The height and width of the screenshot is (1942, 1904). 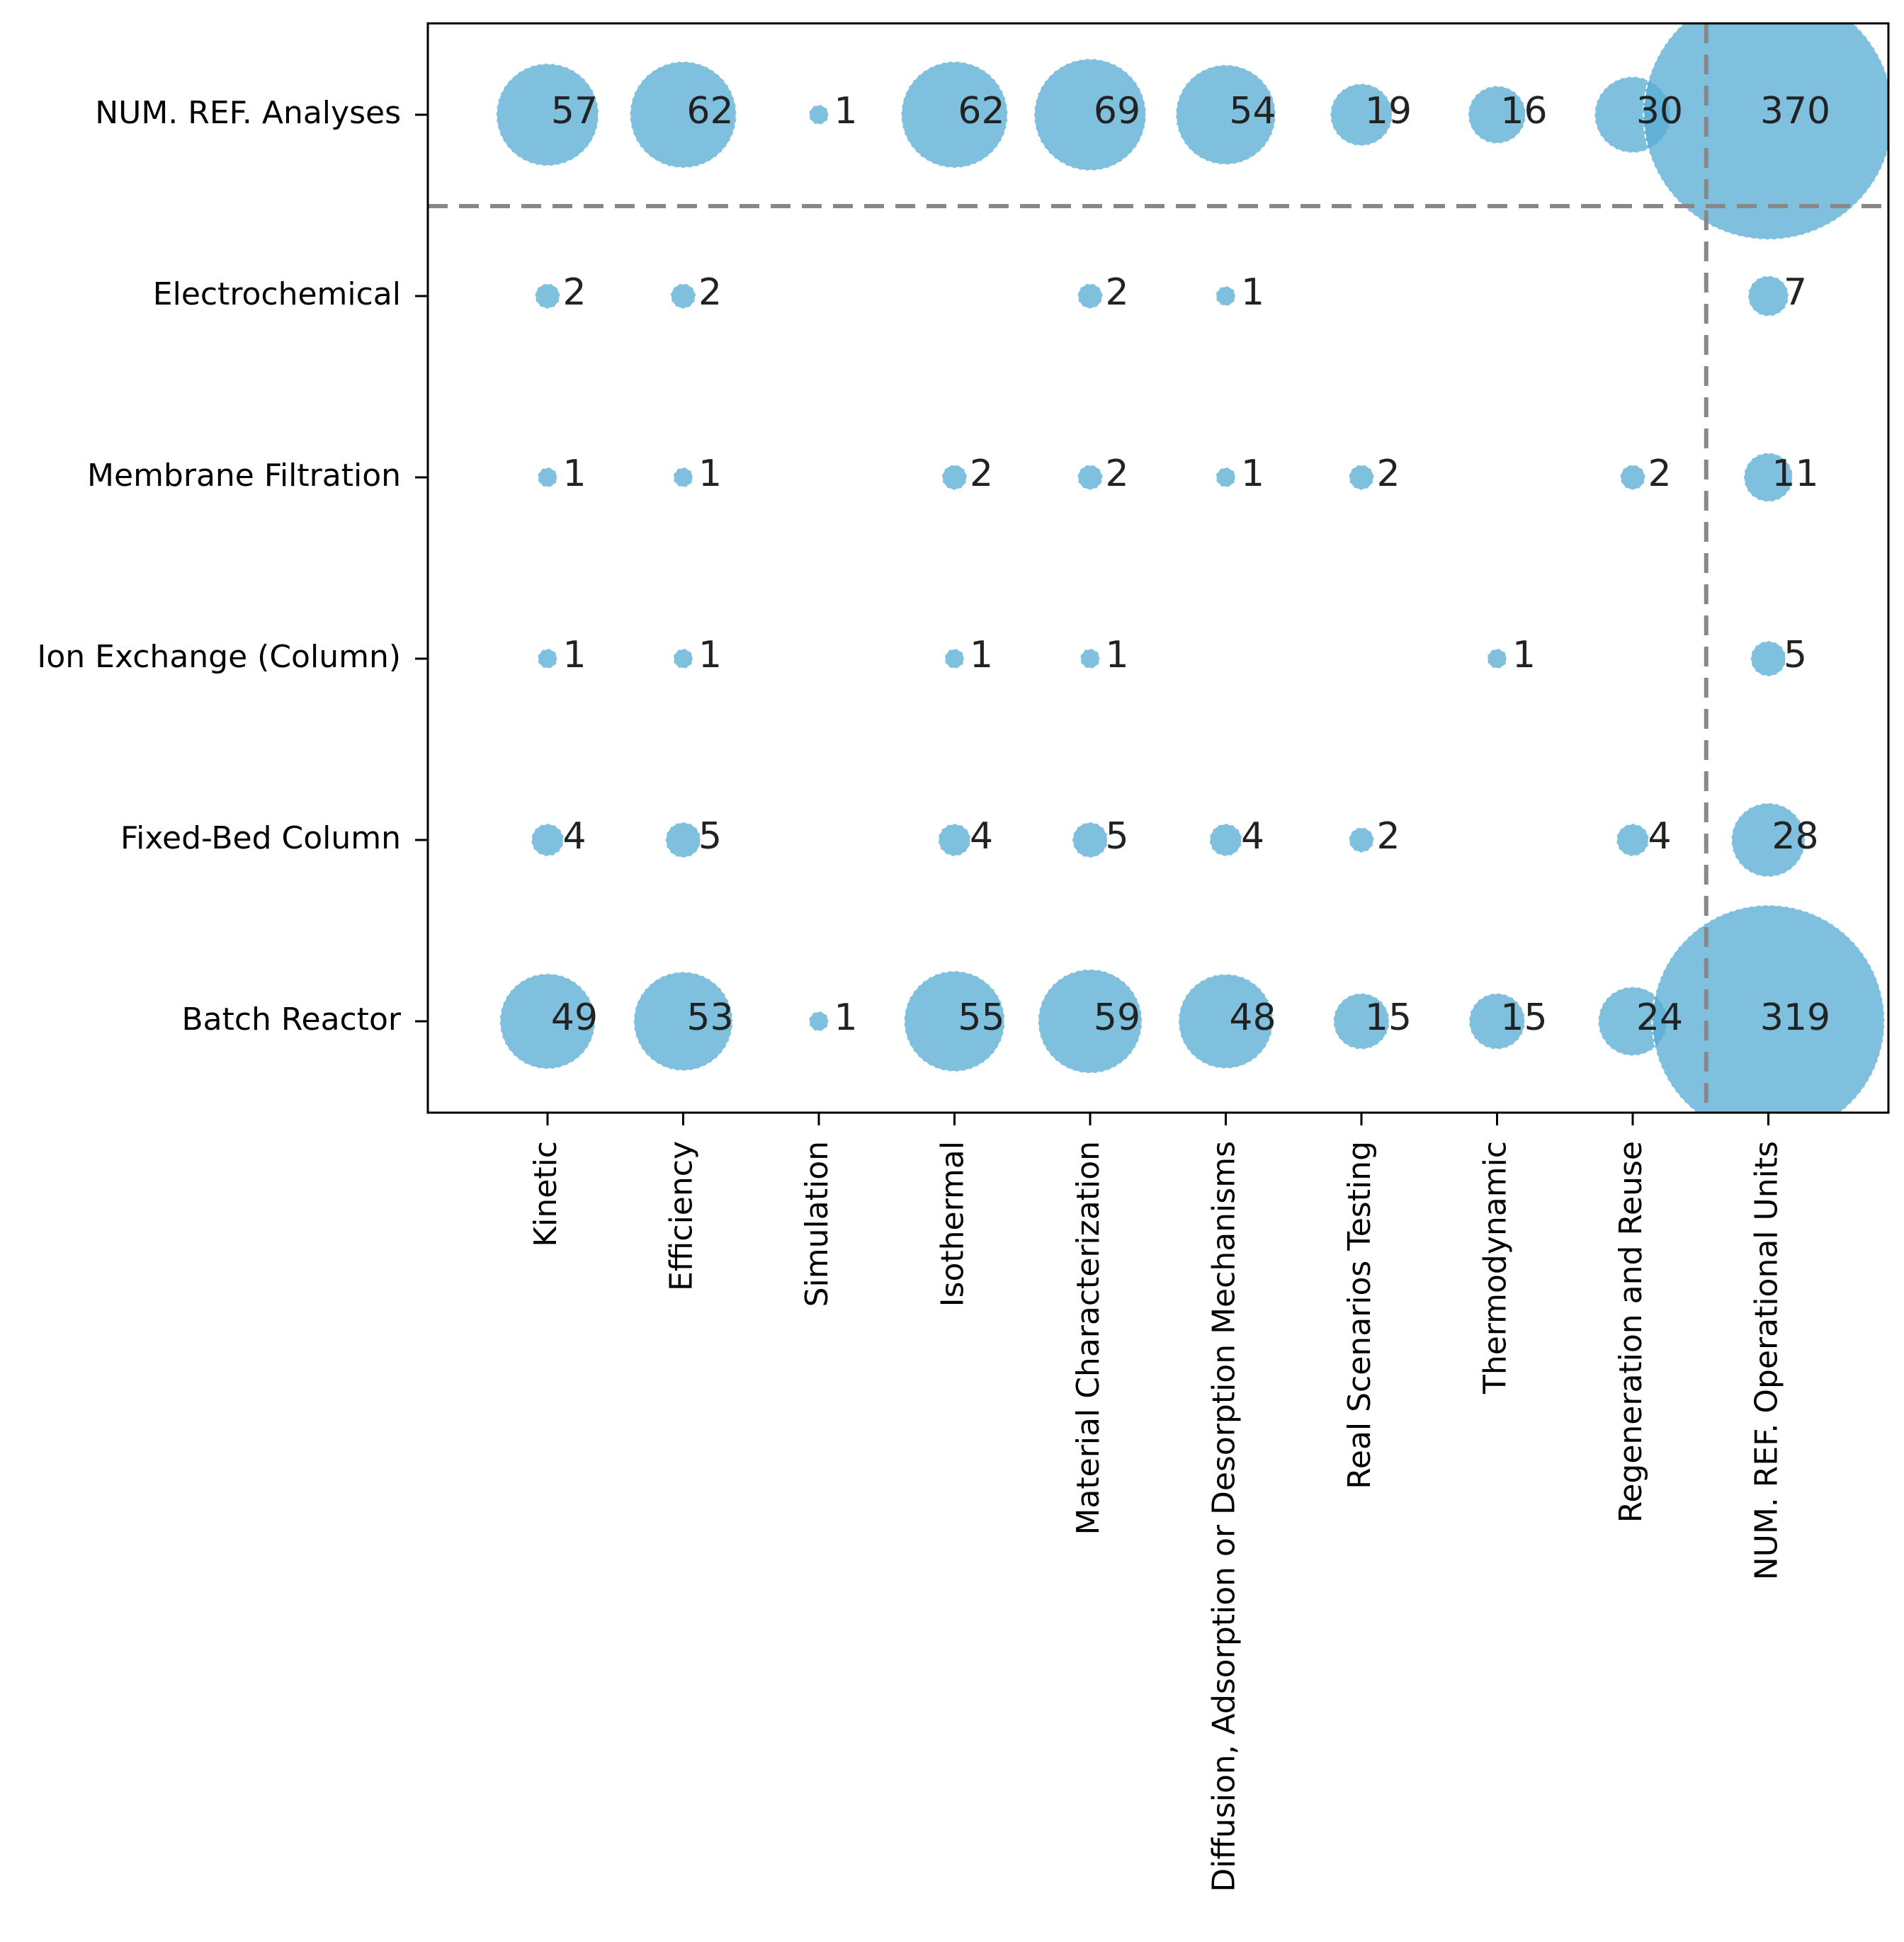 What do you see at coordinates (277, 294) in the screenshot?
I see `y-tick-label: Electrochemical` at bounding box center [277, 294].